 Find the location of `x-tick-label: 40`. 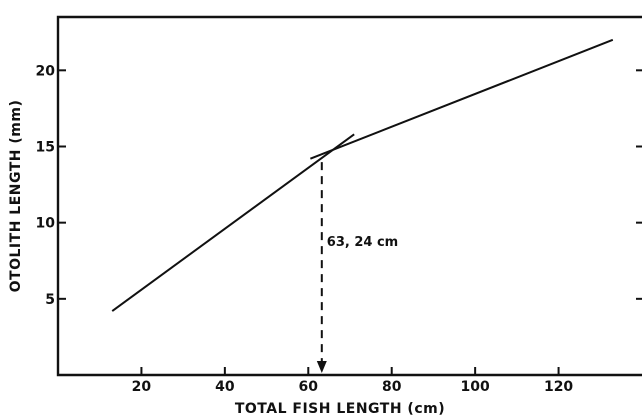

x-tick-label: 40 is located at coordinates (225, 387).